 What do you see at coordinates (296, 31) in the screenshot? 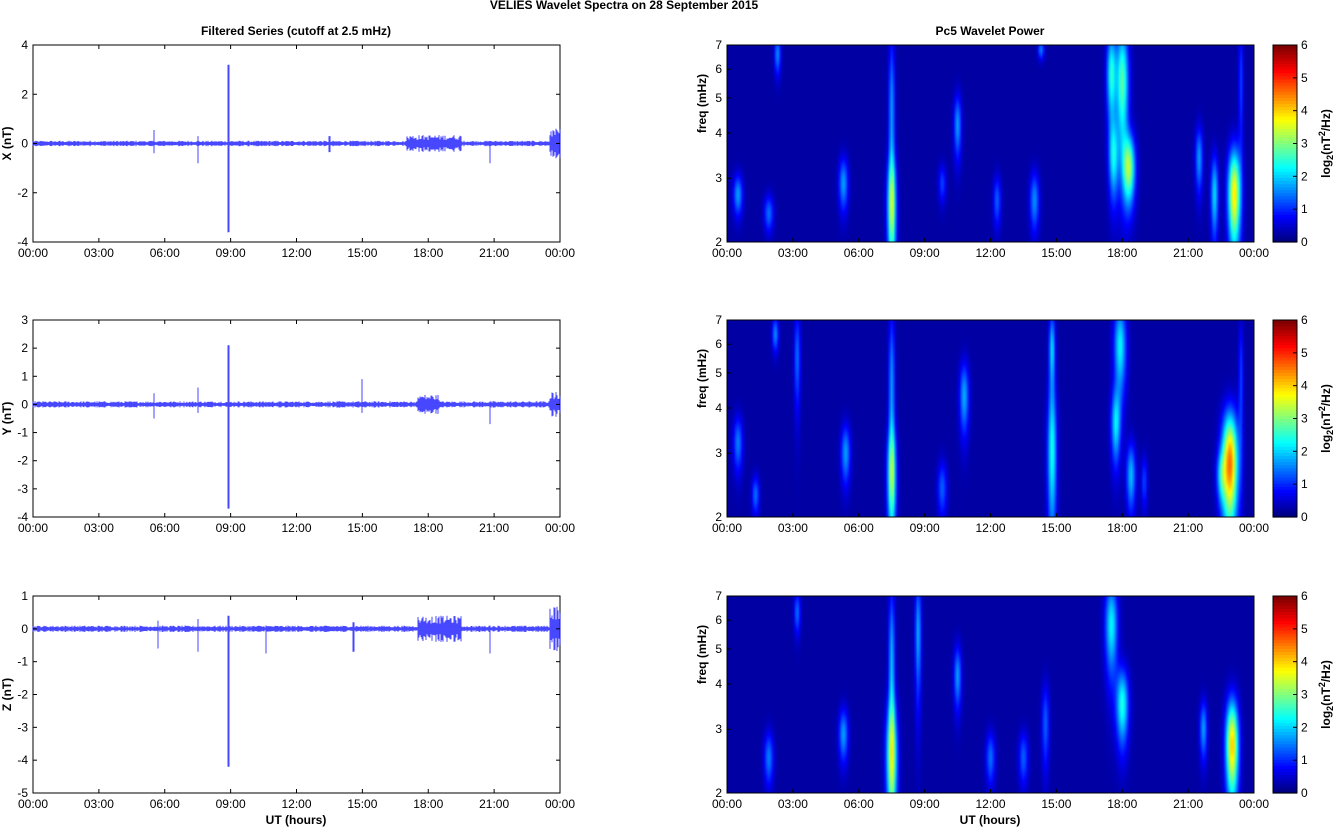
I see `left-column-title: Filtered Series (cutoff at 2.5 mHz)` at bounding box center [296, 31].